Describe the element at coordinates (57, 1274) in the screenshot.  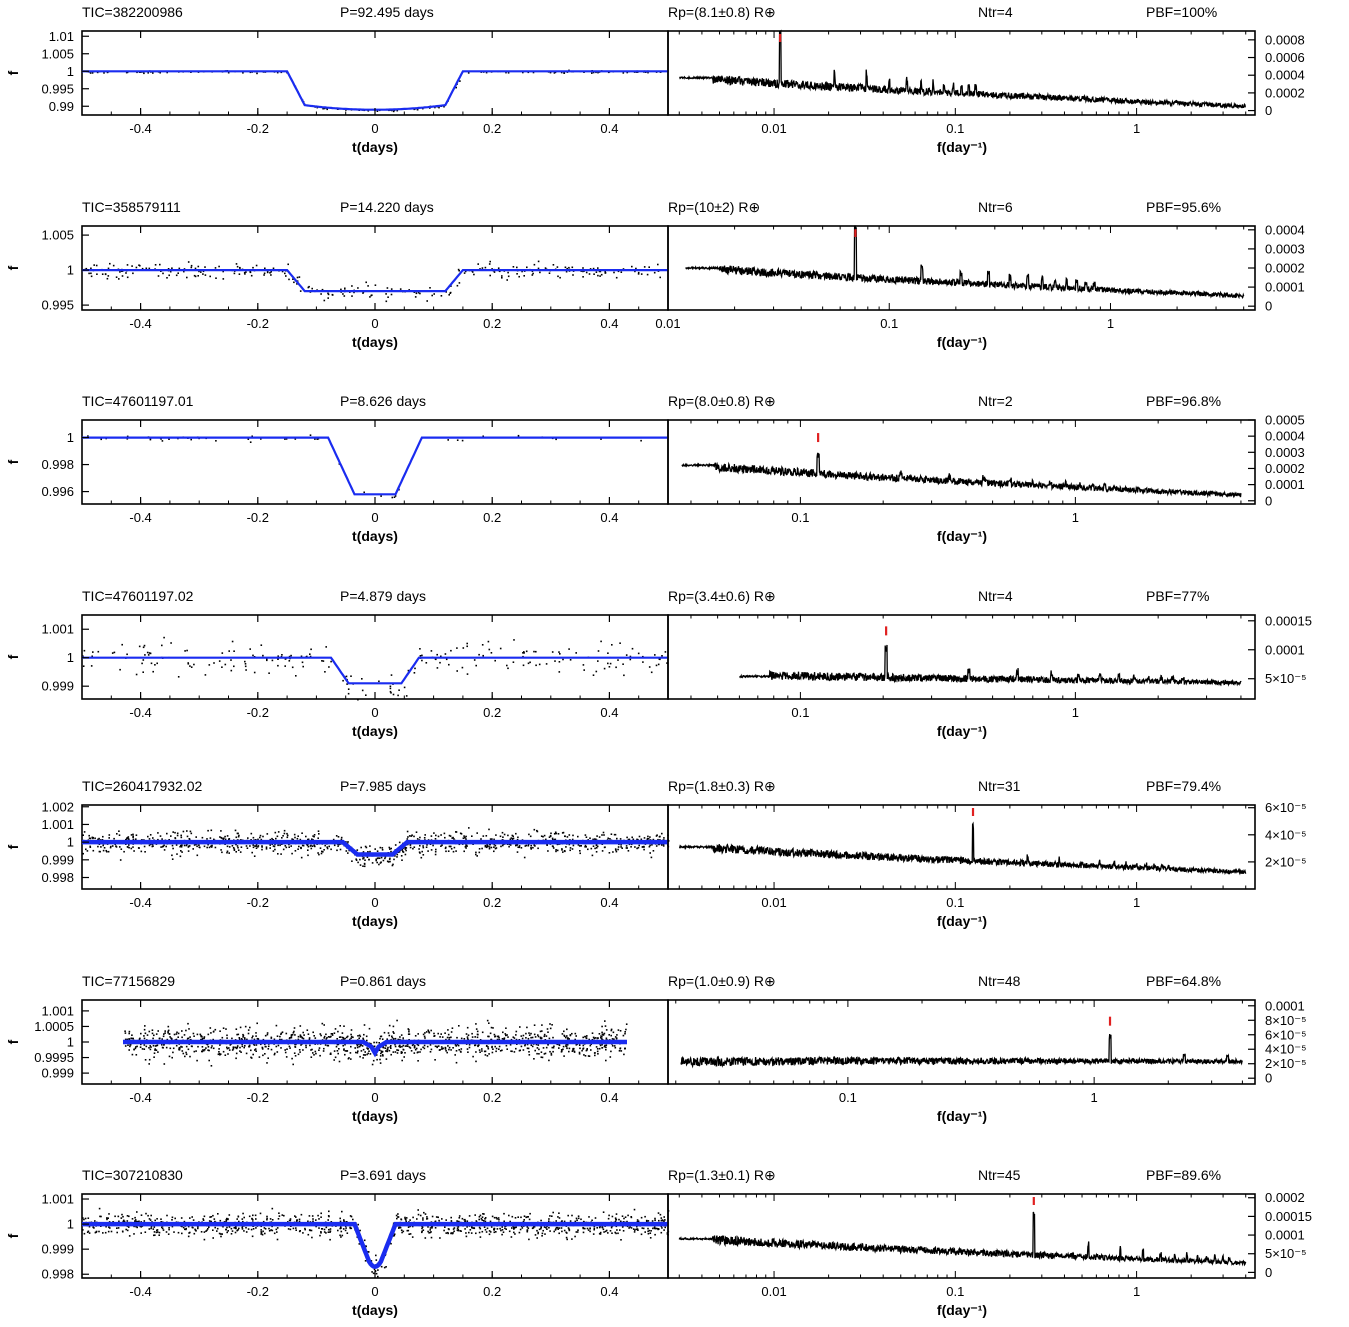
I see `y-tick-label: 0.998` at that location.